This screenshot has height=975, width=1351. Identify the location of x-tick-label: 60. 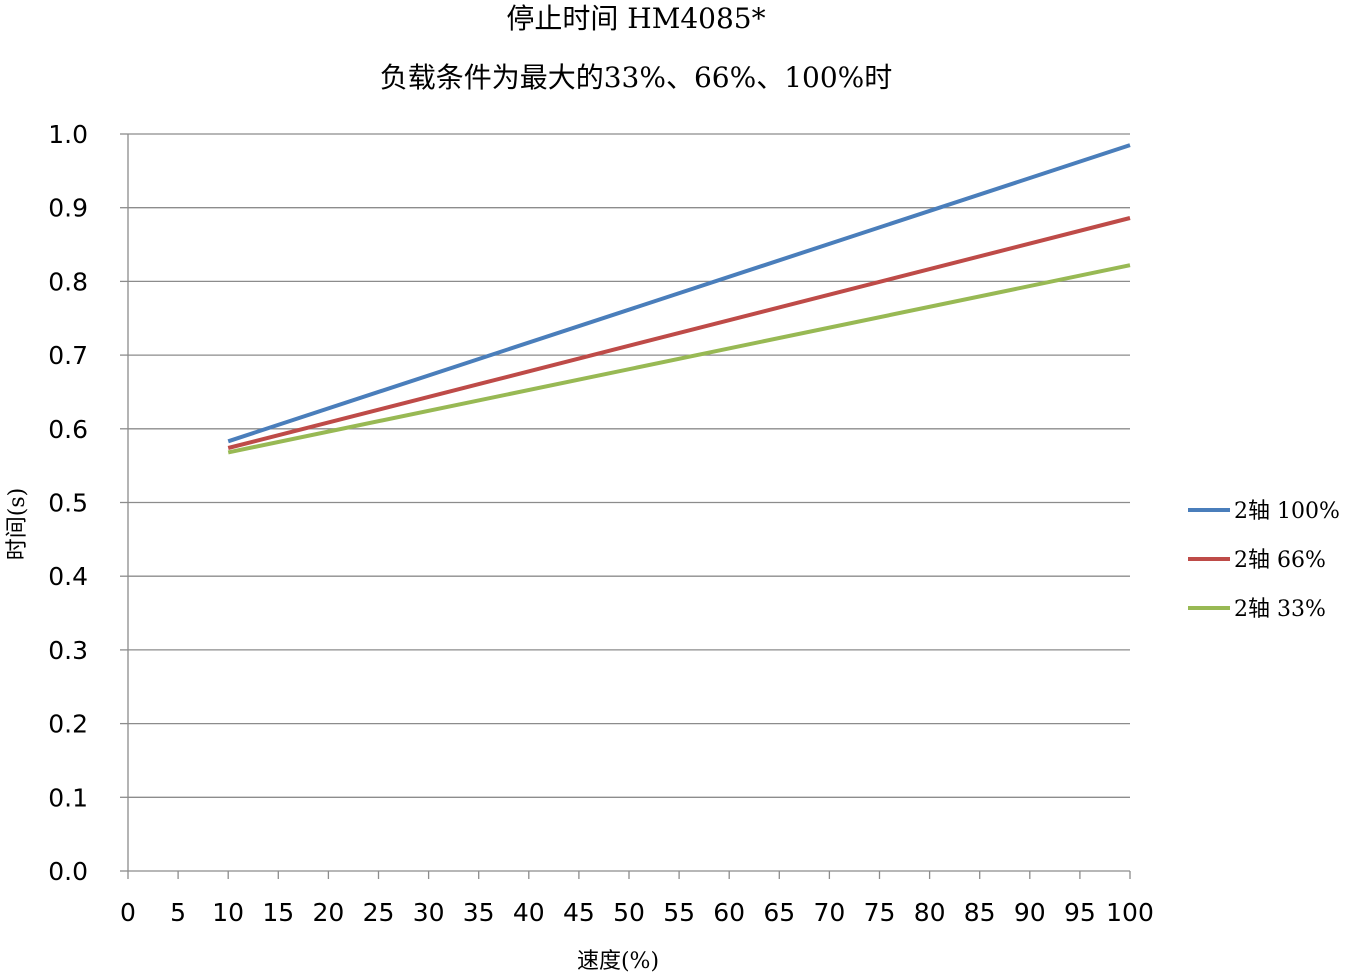
(729, 912).